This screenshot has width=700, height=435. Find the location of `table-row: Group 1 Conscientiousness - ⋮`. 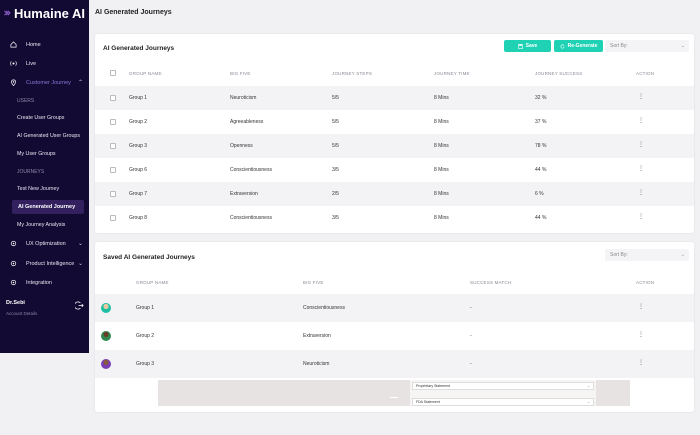

table-row: Group 1 Conscientiousness - ⋮ is located at coordinates (394, 308).